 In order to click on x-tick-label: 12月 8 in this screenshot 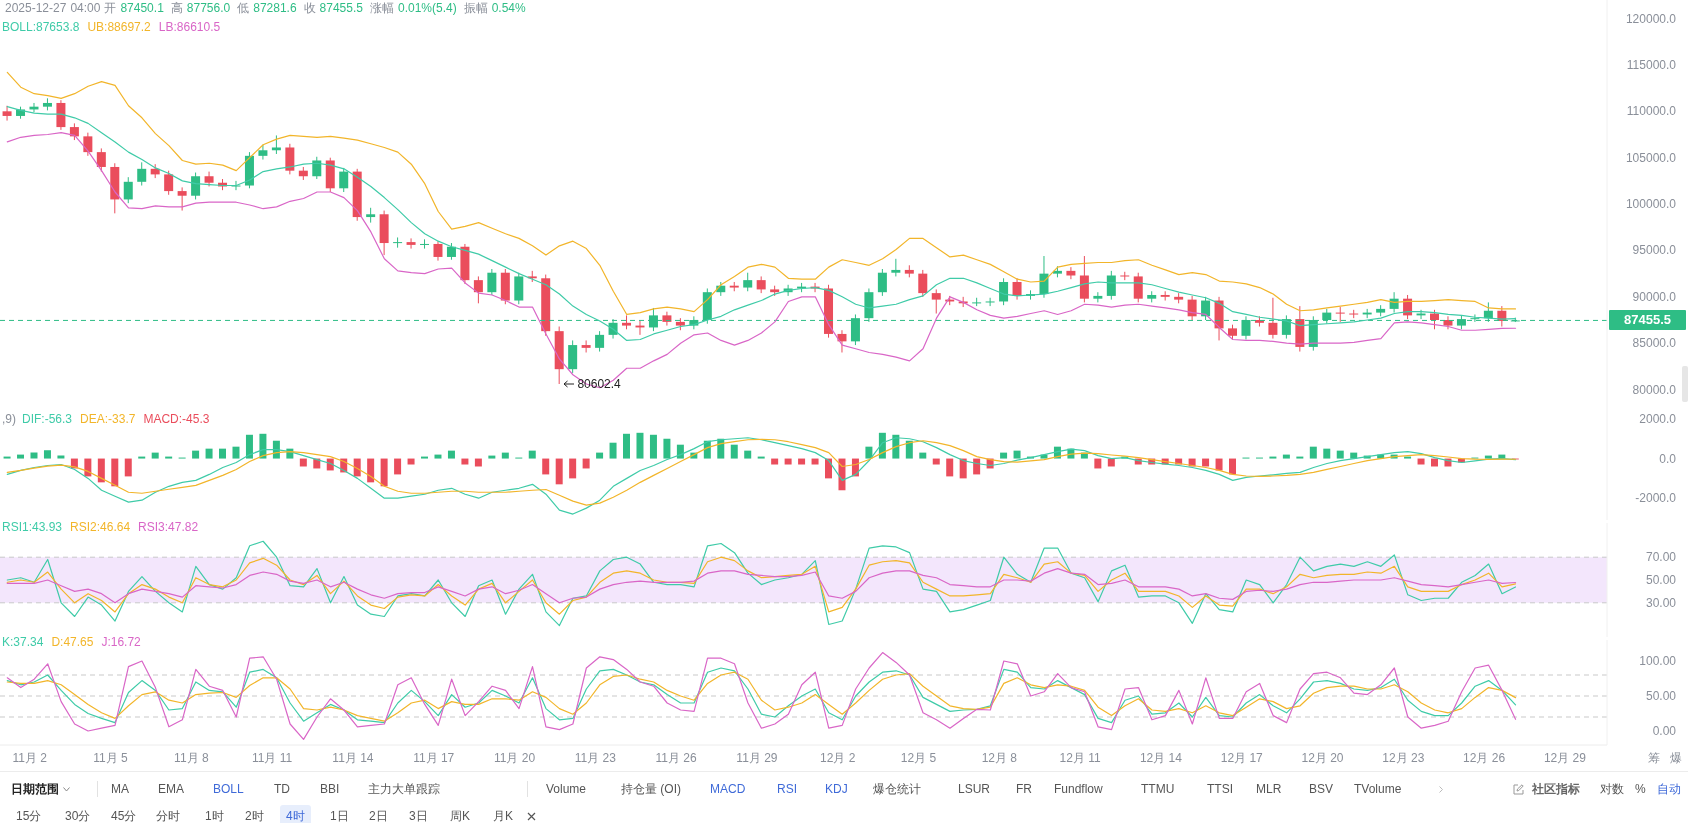, I will do `click(999, 757)`.